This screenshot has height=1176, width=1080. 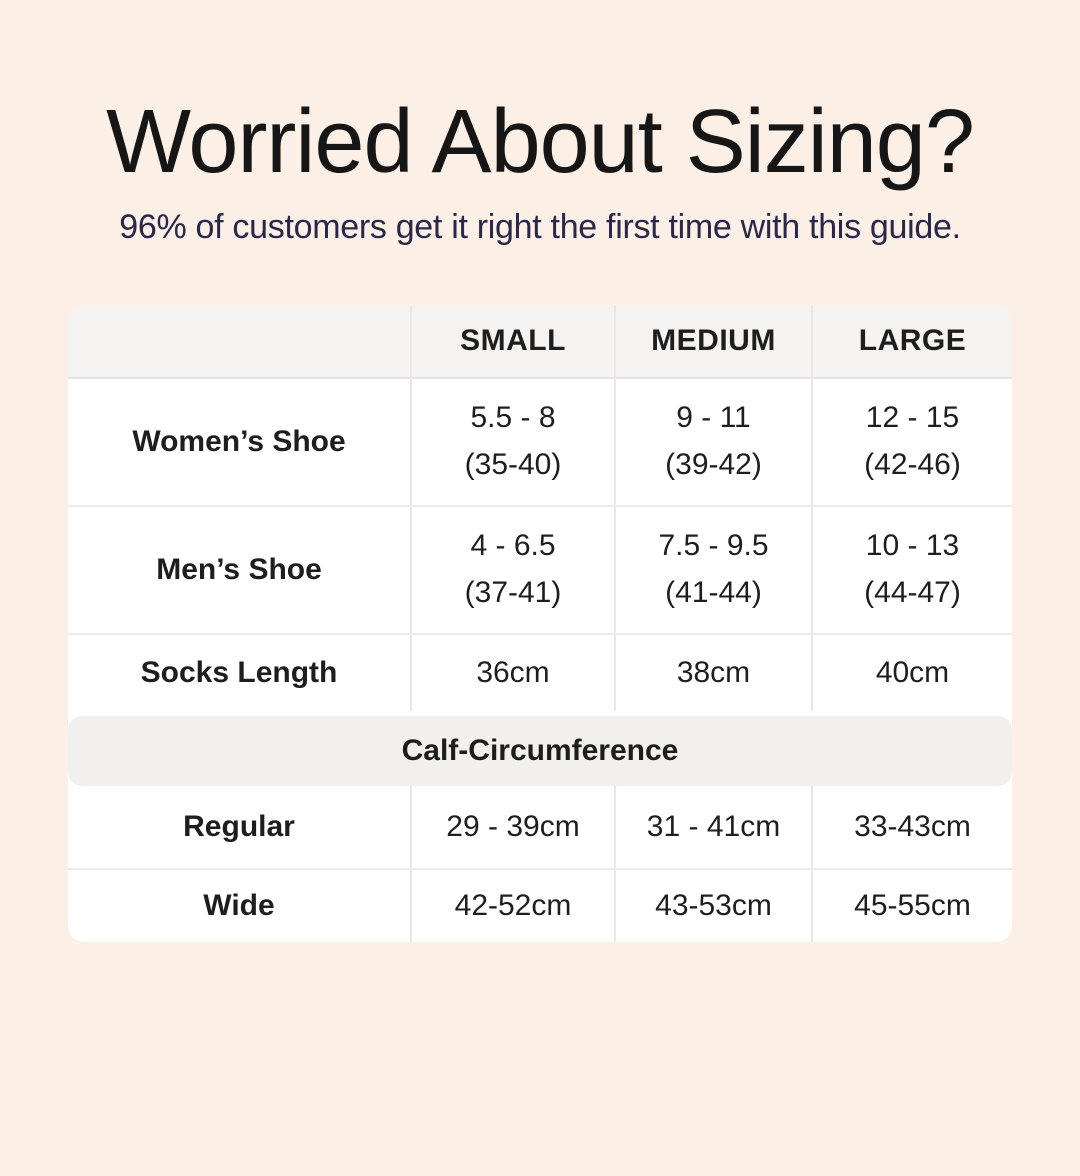 I want to click on size-value: (35-40), so click(x=513, y=465).